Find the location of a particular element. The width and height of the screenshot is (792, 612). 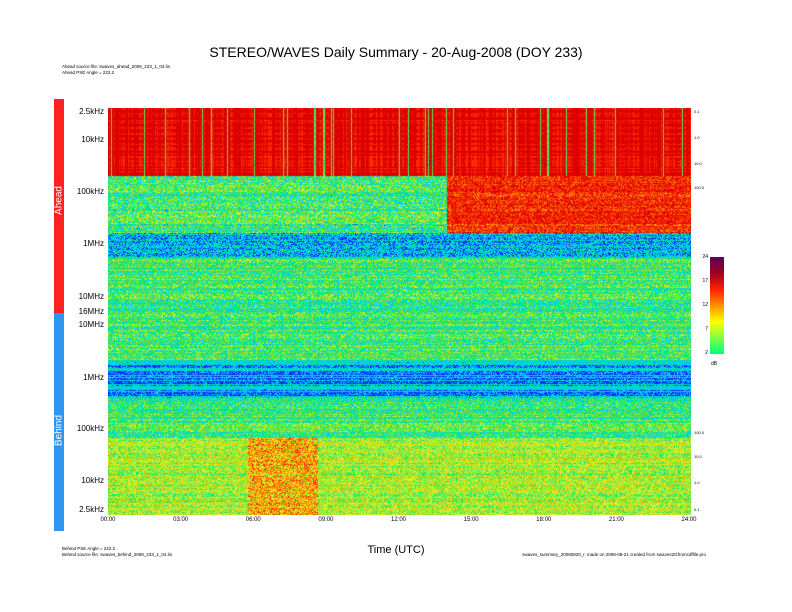

colorbar-tick-label: 12 is located at coordinates (703, 305).